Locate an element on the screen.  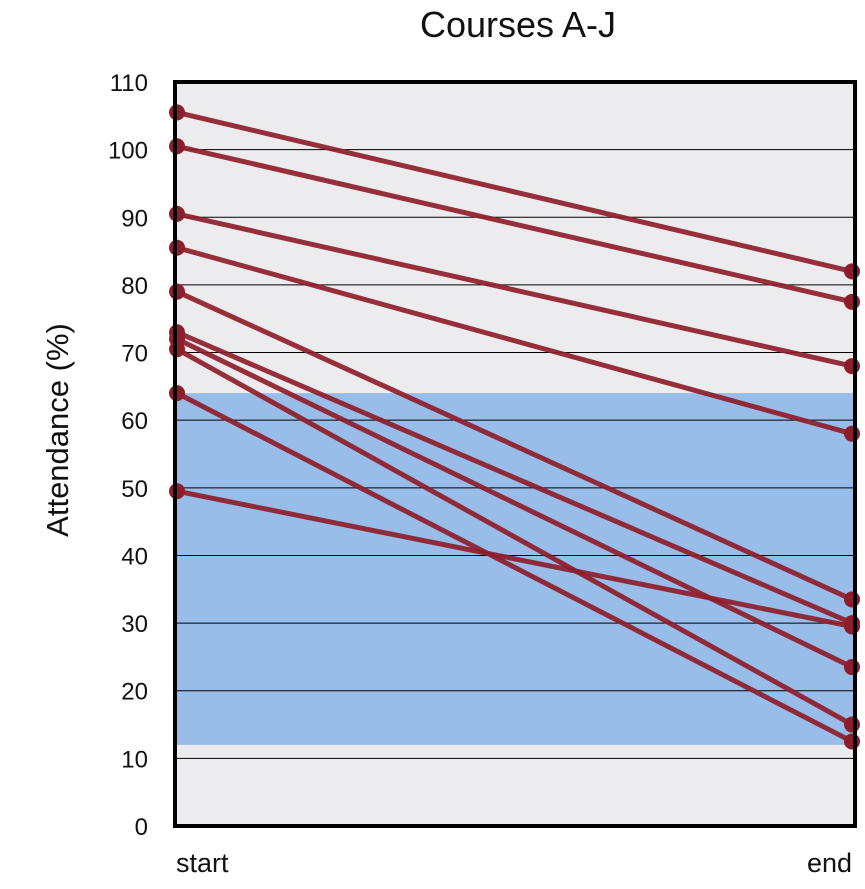
y-tick-label: 50 is located at coordinates (134, 489).